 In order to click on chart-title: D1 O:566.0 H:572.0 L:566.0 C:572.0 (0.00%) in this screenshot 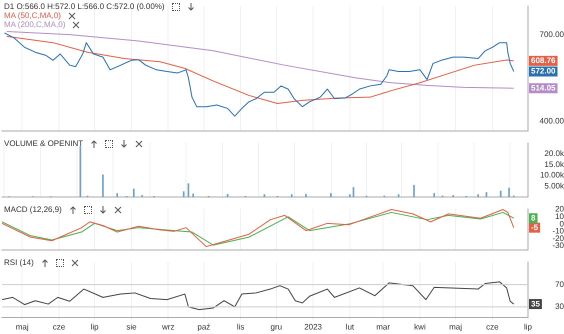, I will do `click(84, 6)`.